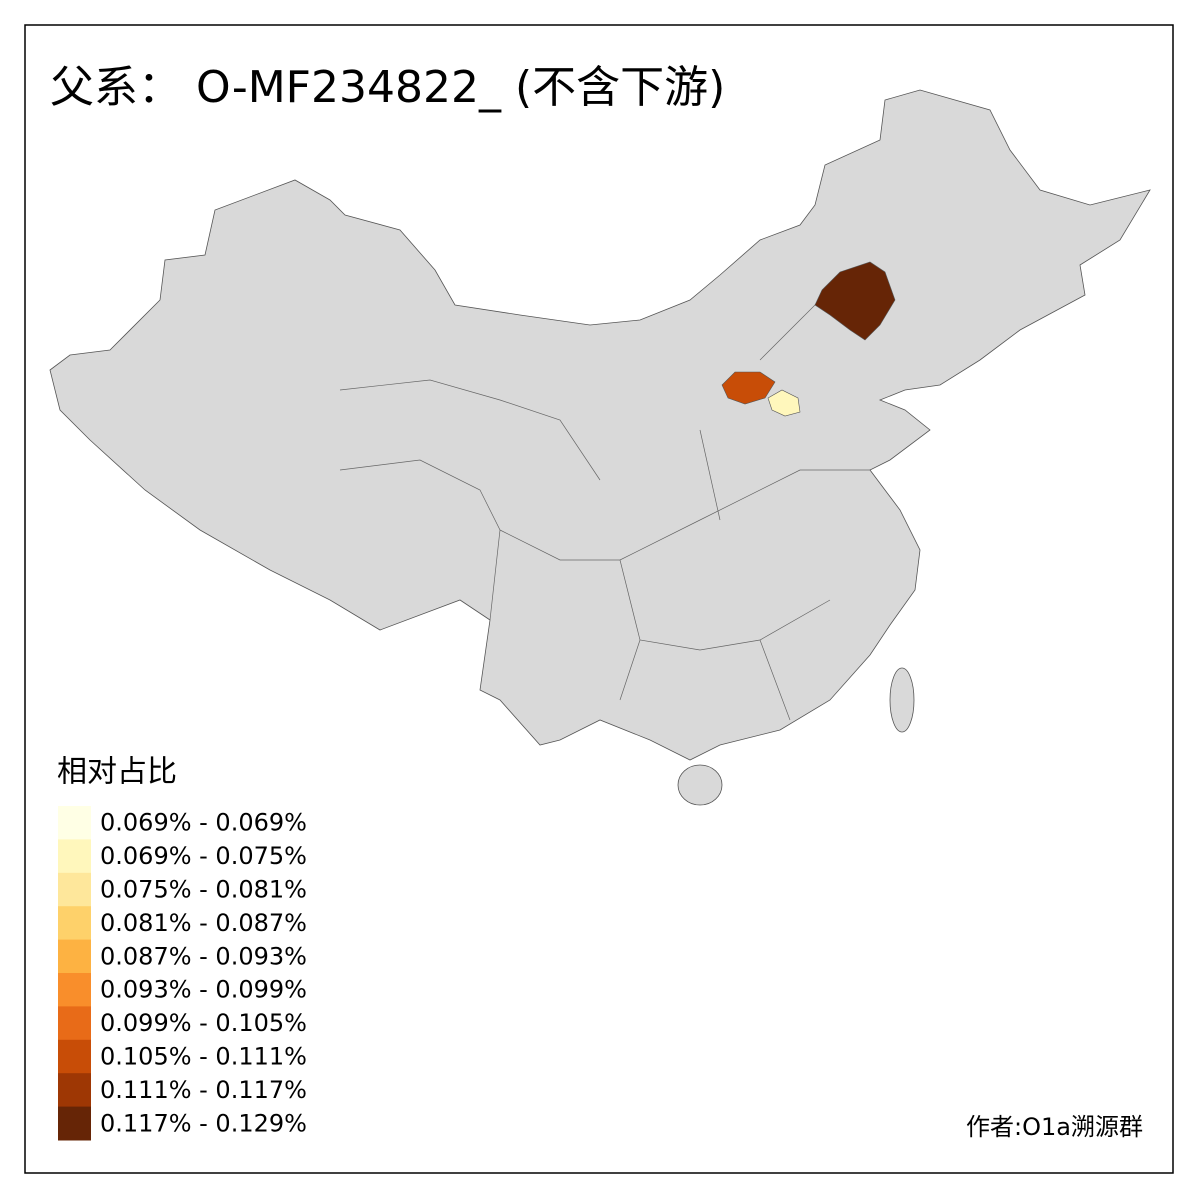  What do you see at coordinates (203, 1123) in the screenshot?
I see `legend-label: 0.117% - 0.129%` at bounding box center [203, 1123].